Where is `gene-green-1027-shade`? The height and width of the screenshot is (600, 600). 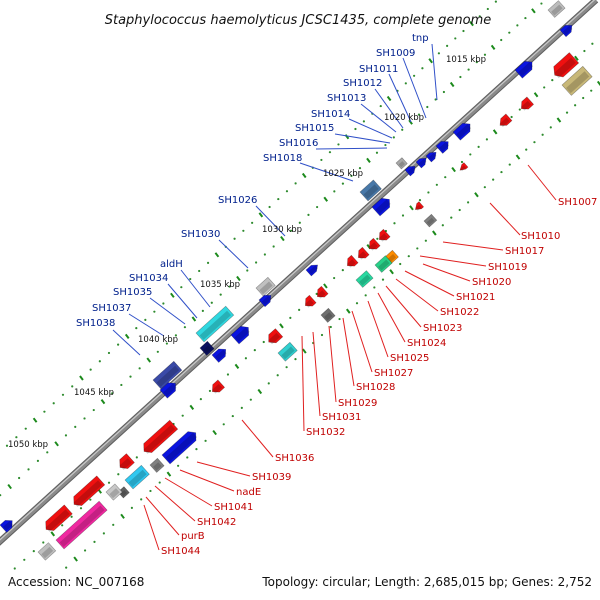 gene-green-1027-shade is located at coordinates (365, 280).